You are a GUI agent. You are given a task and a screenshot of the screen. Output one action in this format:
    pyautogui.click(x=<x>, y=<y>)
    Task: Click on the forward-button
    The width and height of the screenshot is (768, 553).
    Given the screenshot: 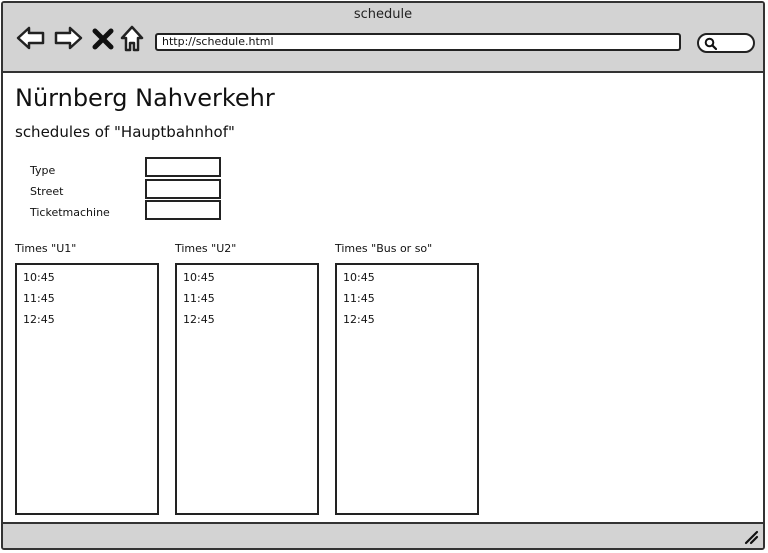 What is the action you would take?
    pyautogui.click(x=68, y=38)
    